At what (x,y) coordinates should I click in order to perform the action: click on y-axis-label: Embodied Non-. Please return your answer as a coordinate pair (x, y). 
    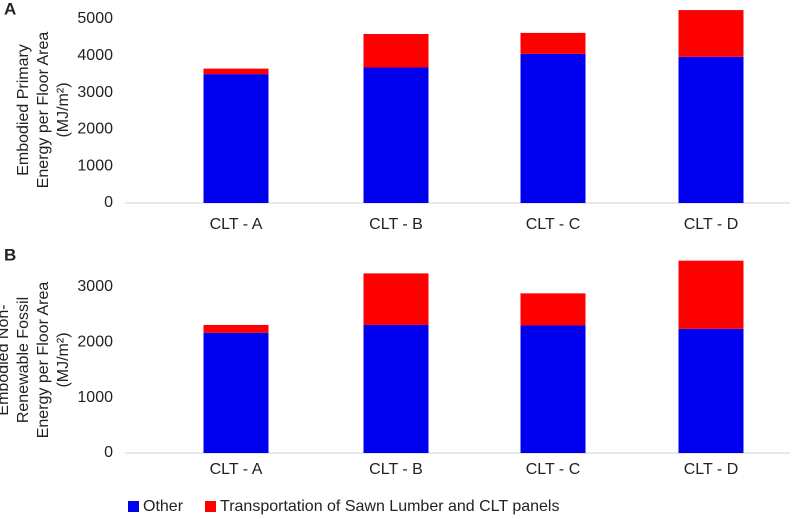
    Looking at the image, I should click on (6, 359).